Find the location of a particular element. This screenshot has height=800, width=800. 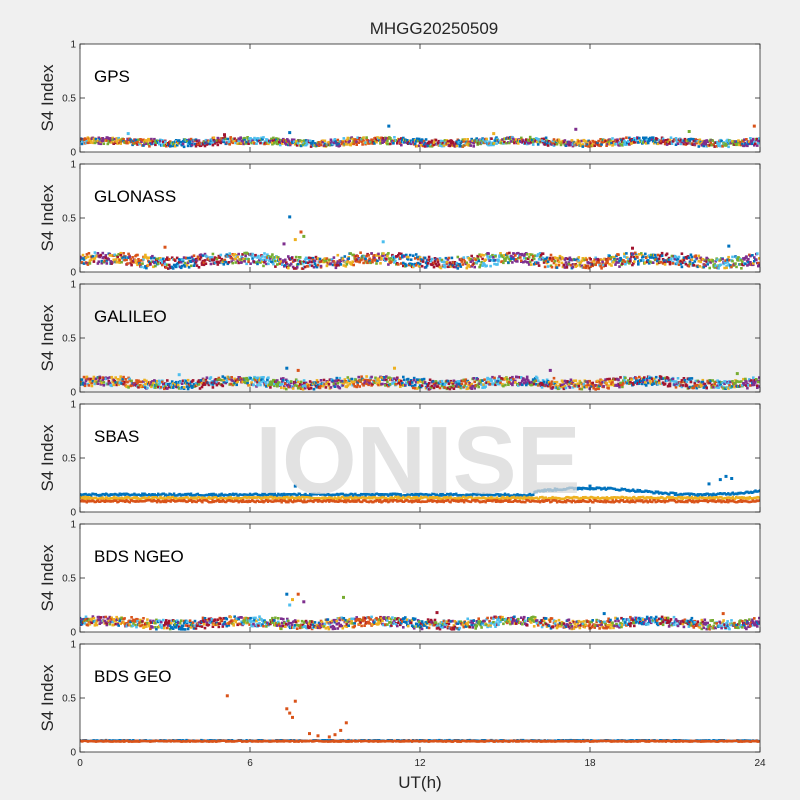

figure-title: MHGG20250509 is located at coordinates (434, 28).